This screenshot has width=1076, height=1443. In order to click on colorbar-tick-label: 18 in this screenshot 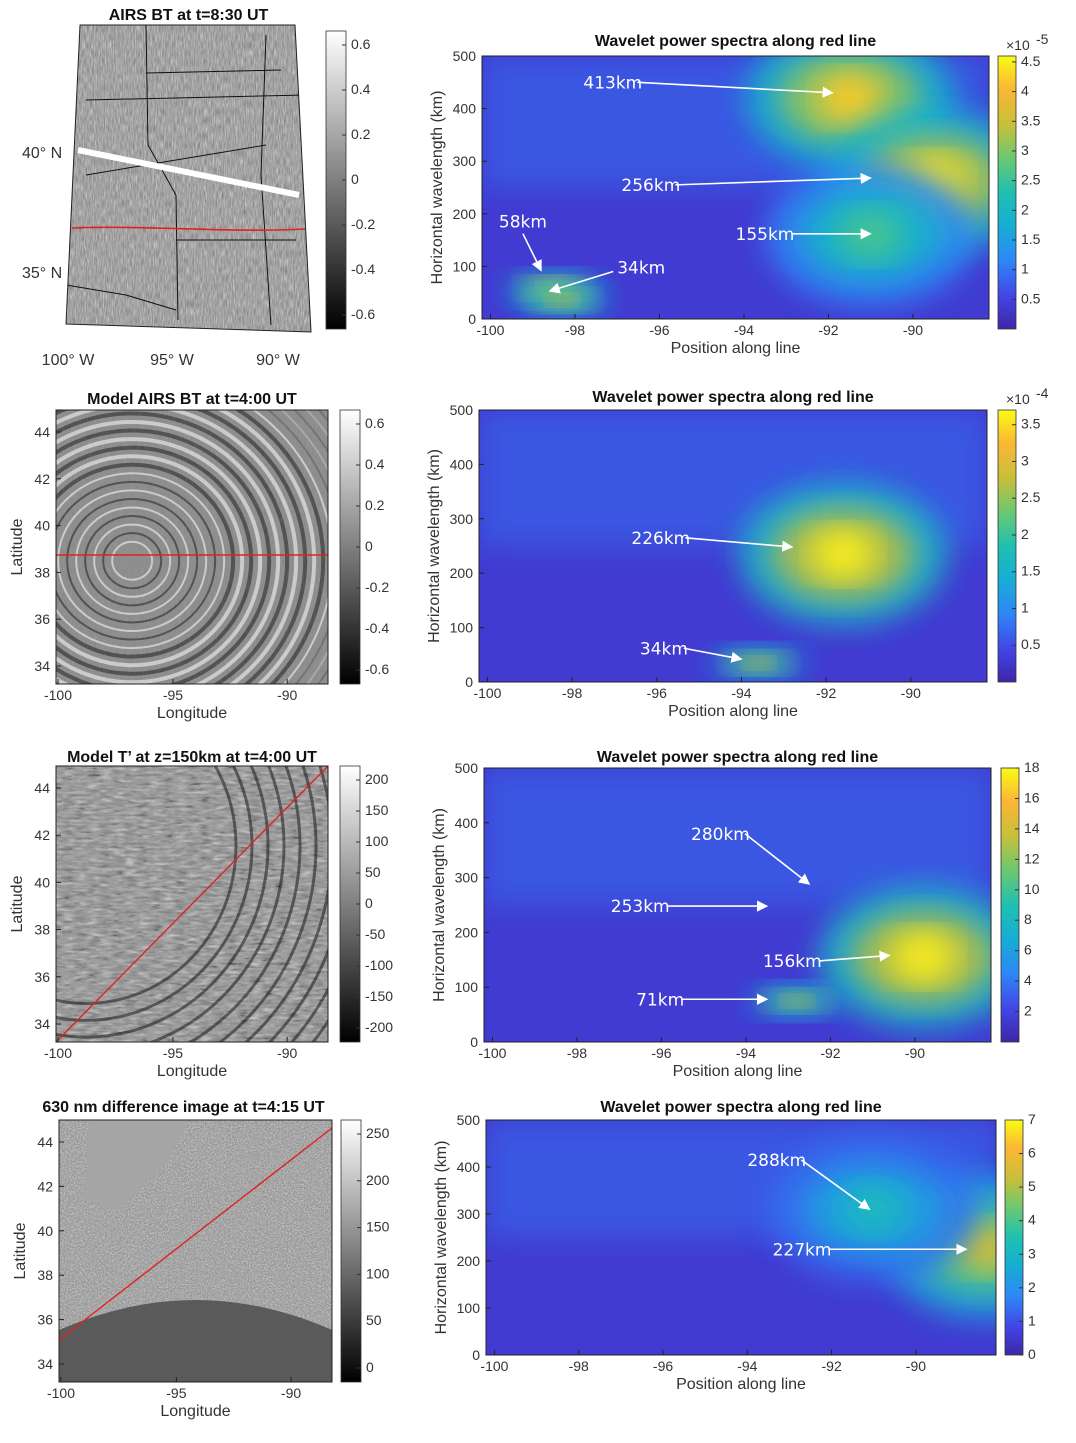, I will do `click(1032, 767)`.